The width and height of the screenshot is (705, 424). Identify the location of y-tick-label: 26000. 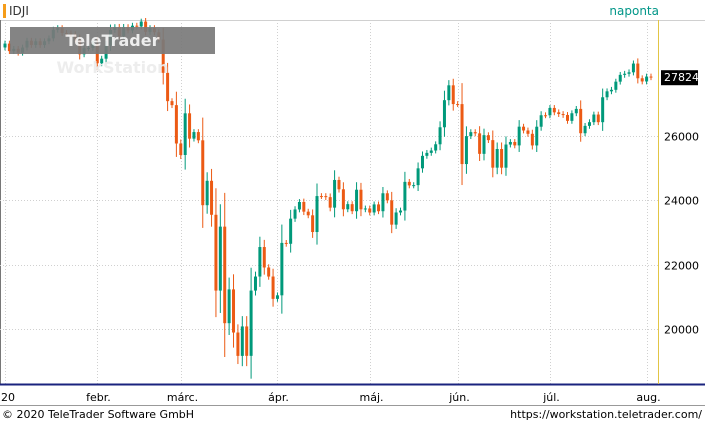
(681, 137).